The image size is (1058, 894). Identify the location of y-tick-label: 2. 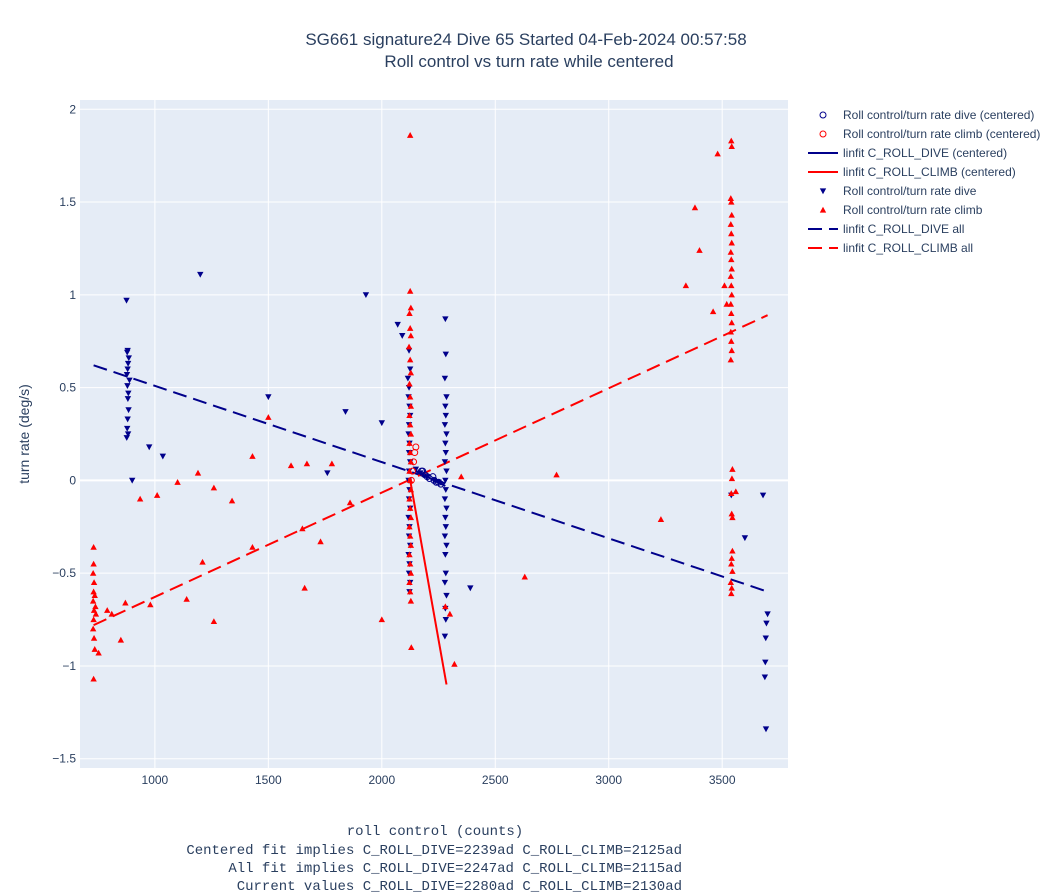
(72, 109).